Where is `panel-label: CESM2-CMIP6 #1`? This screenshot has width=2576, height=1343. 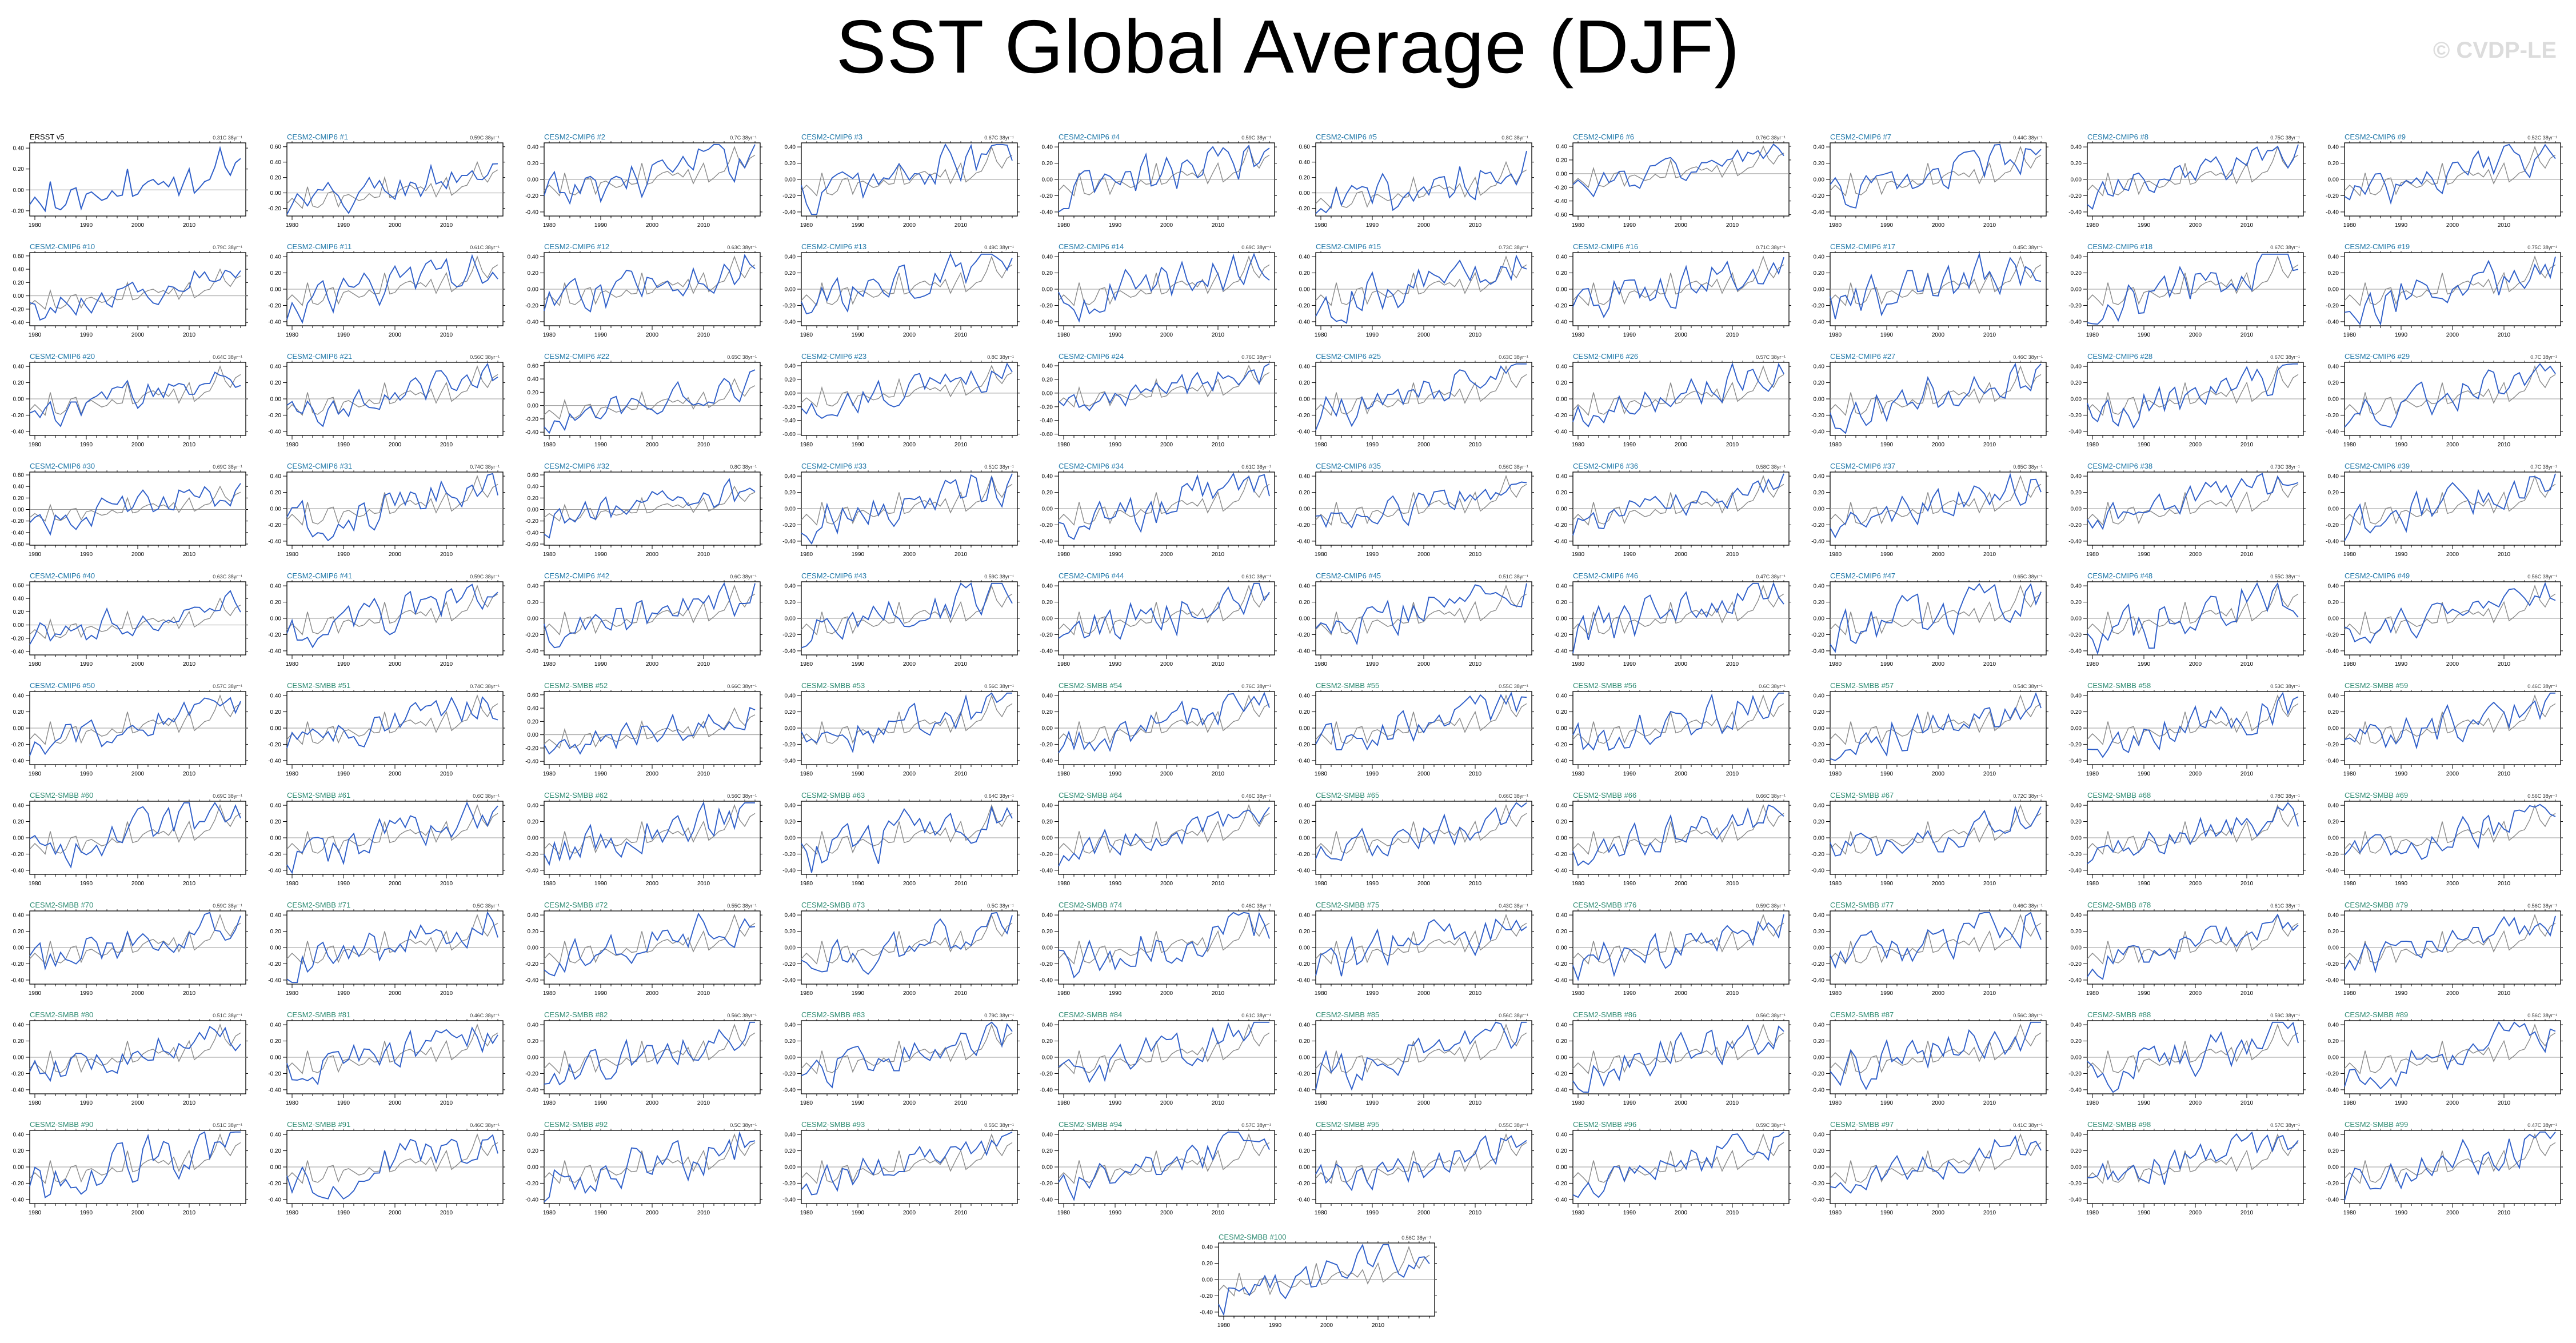
panel-label: CESM2-CMIP6 #1 is located at coordinates (317, 137).